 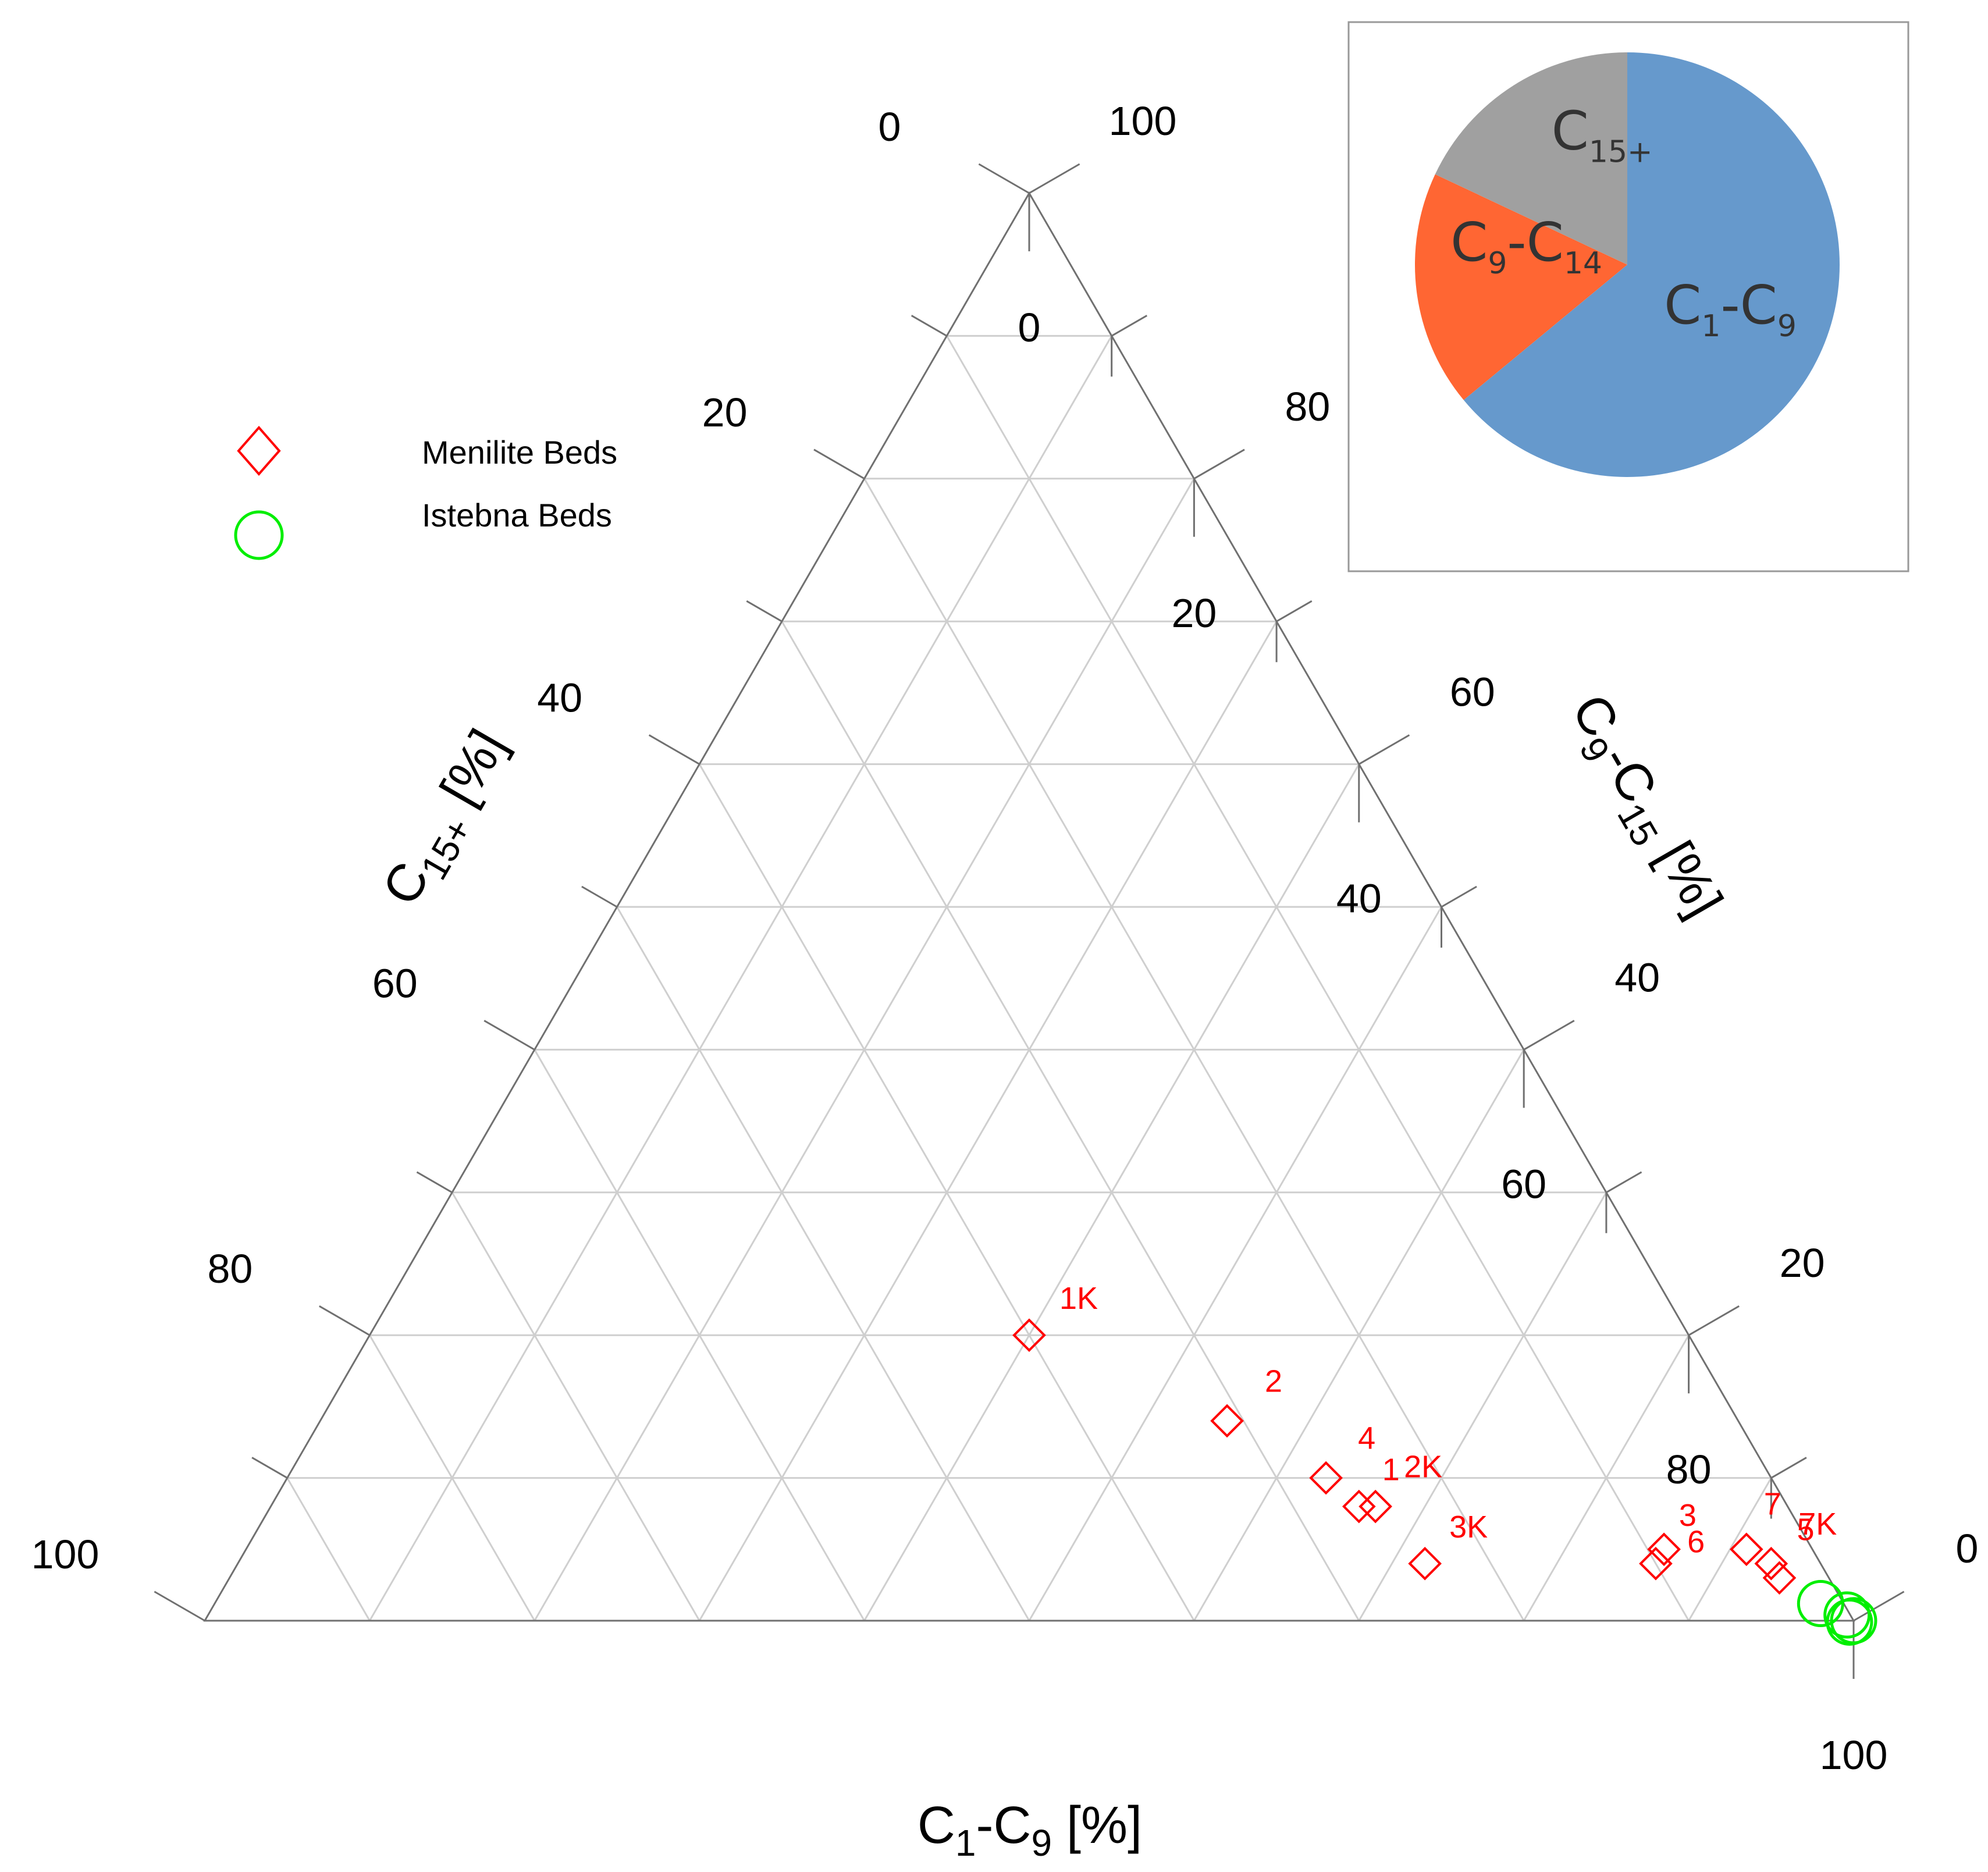 I want to click on bottom-tick-label: 60, so click(x=1523, y=1184).